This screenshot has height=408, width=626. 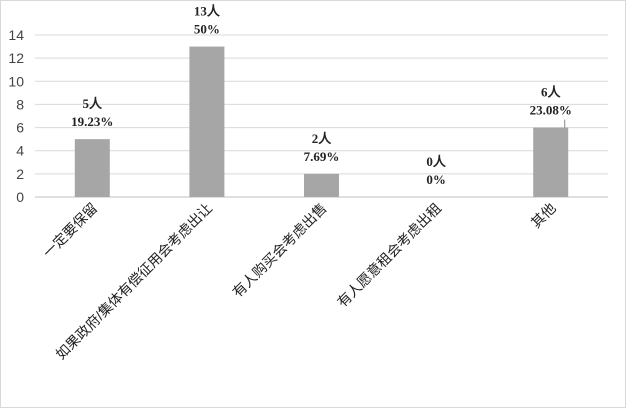 What do you see at coordinates (322, 156) in the screenshot?
I see `data-label-percent: 7.69%` at bounding box center [322, 156].